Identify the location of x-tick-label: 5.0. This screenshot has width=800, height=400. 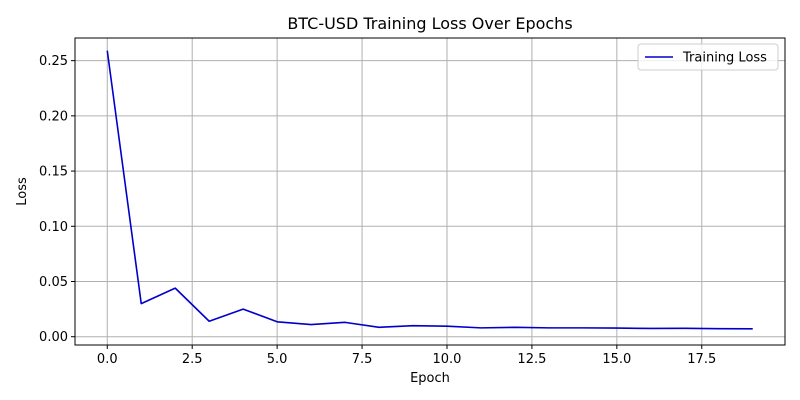
(277, 359).